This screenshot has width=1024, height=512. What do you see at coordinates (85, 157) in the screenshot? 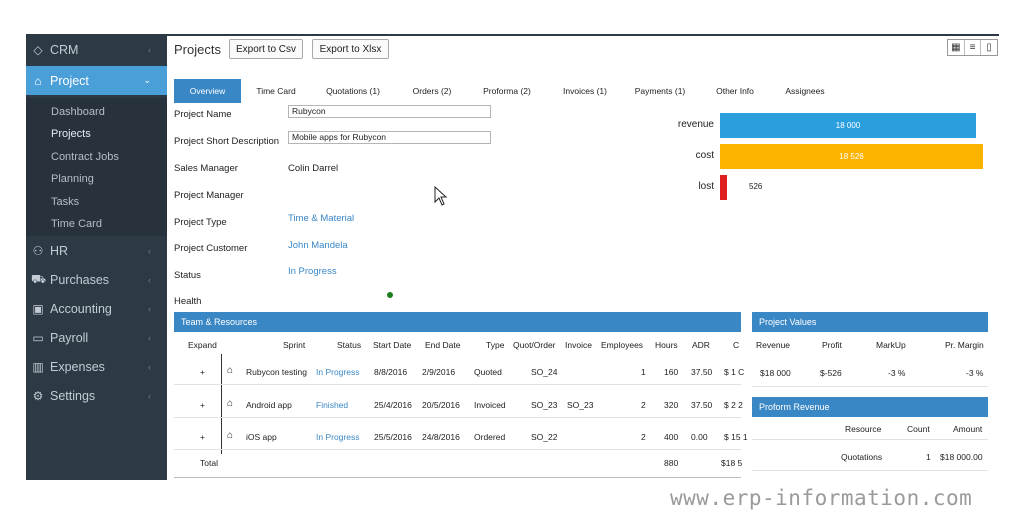
I see `sidebar-subitem-contract-jobs: Contract Jobs` at bounding box center [85, 157].